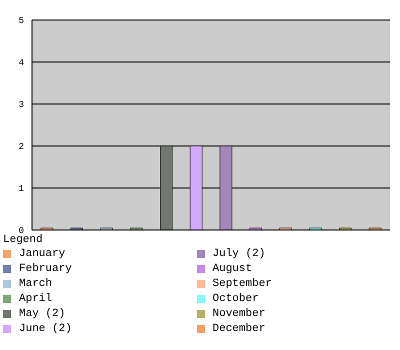  I want to click on legend-label: October, so click(235, 298).